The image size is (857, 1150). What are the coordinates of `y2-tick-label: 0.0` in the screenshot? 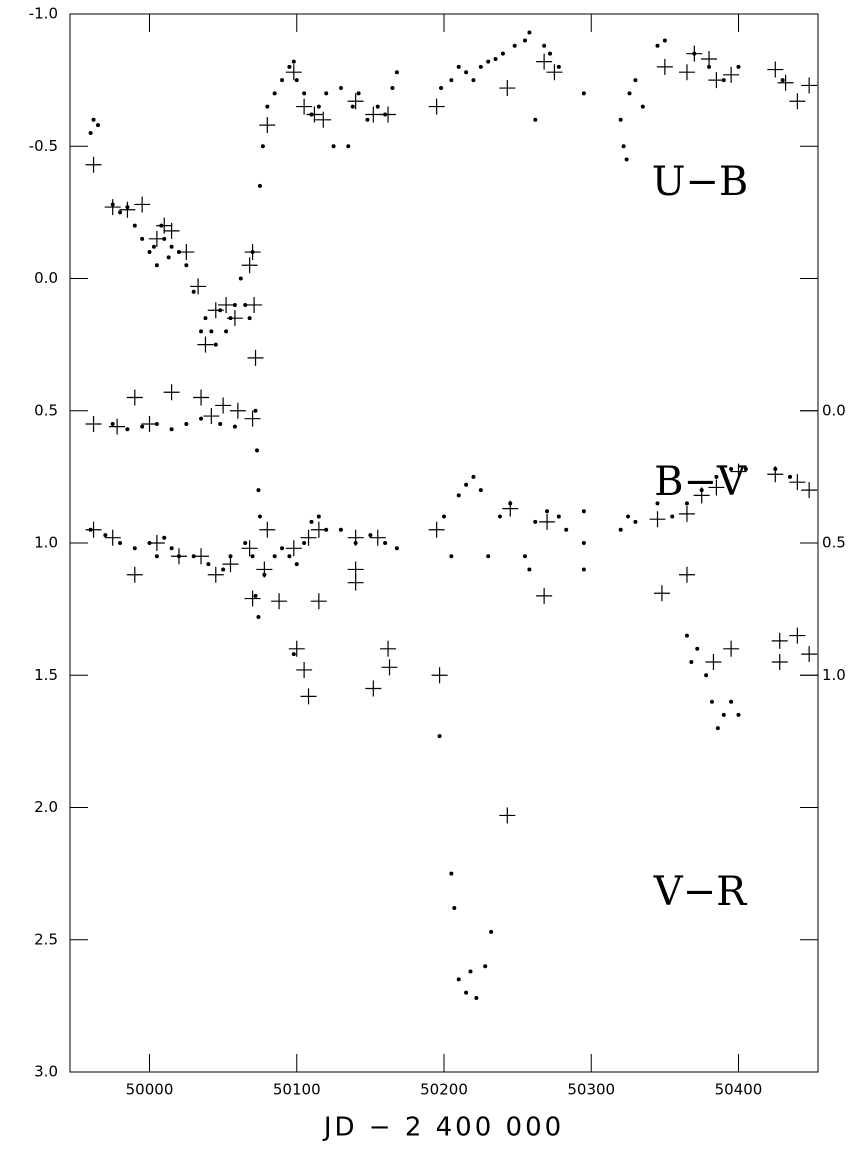 It's located at (834, 410).